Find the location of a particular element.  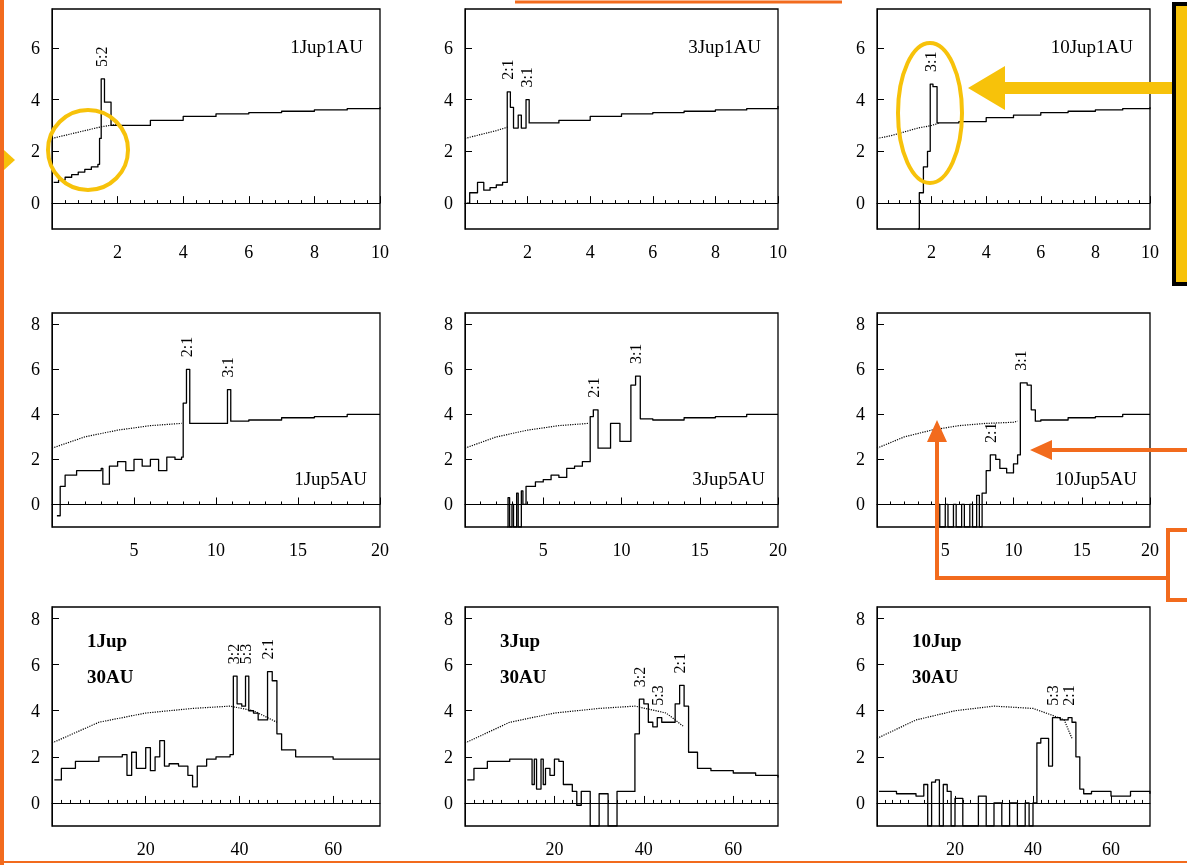

text: 10Jup1AU is located at coordinates (1092, 46).